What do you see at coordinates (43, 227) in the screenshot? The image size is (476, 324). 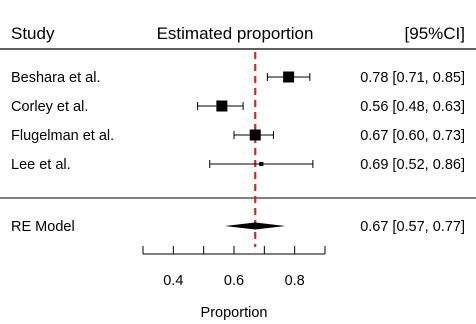 I see `summary-label: RE Model` at bounding box center [43, 227].